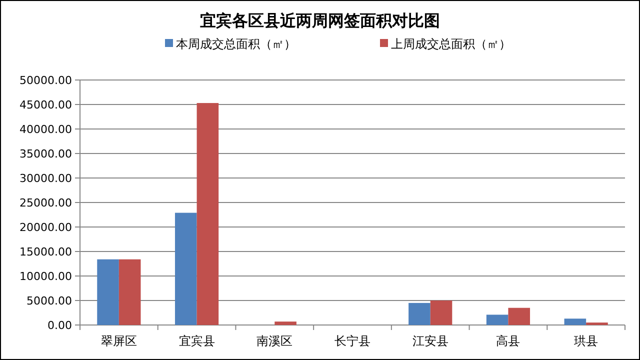 This screenshot has height=360, width=640. Describe the element at coordinates (46, 129) in the screenshot. I see `y-tick-label: 40000.00` at that location.